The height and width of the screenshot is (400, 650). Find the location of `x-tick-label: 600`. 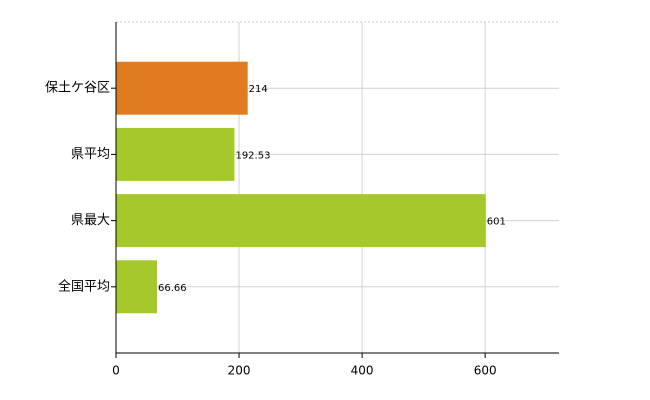

x-tick-label: 600 is located at coordinates (485, 371).